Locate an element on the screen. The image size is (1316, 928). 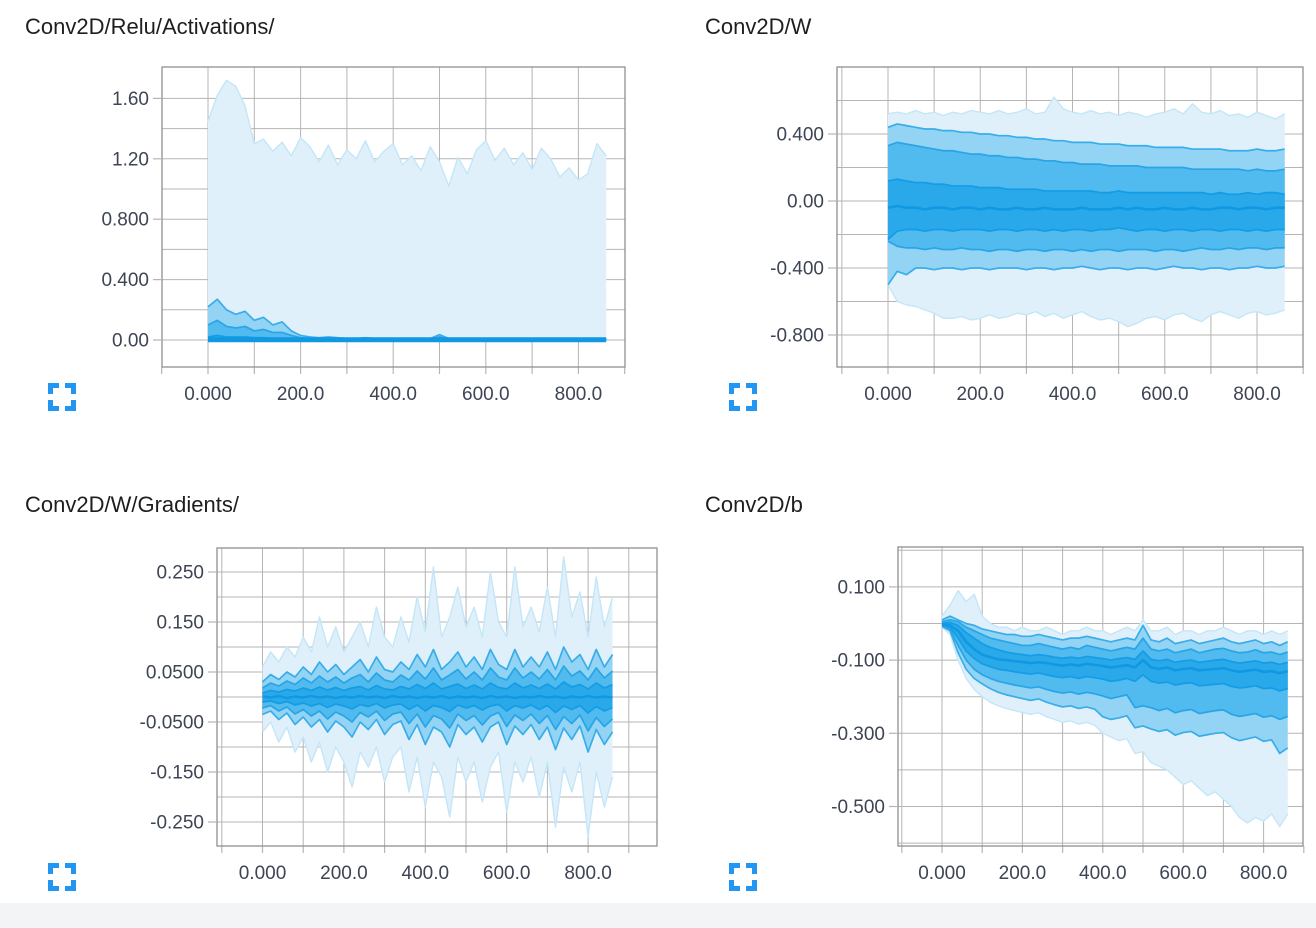
chart-title: Conv2D/Relu/Activations/ is located at coordinates (150, 26).